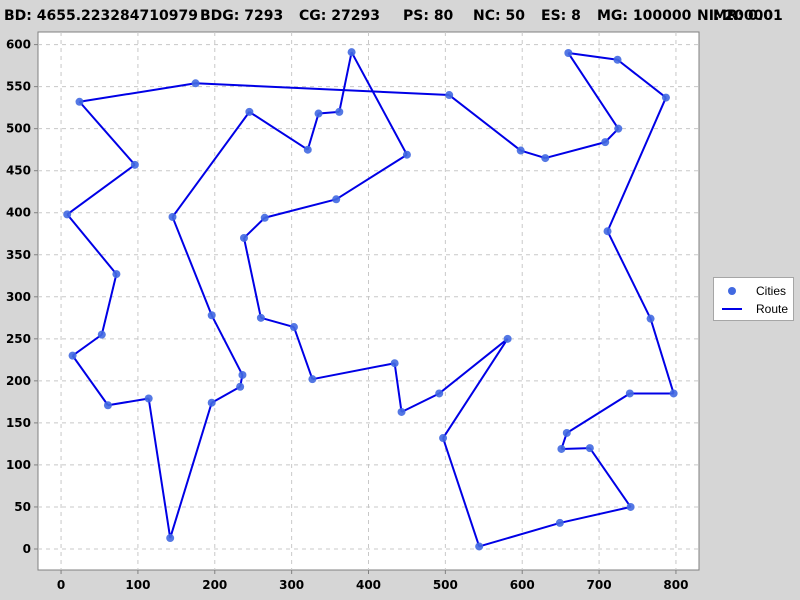 The width and height of the screenshot is (800, 600). What do you see at coordinates (18, 381) in the screenshot?
I see `y-tick-label: 200` at bounding box center [18, 381].